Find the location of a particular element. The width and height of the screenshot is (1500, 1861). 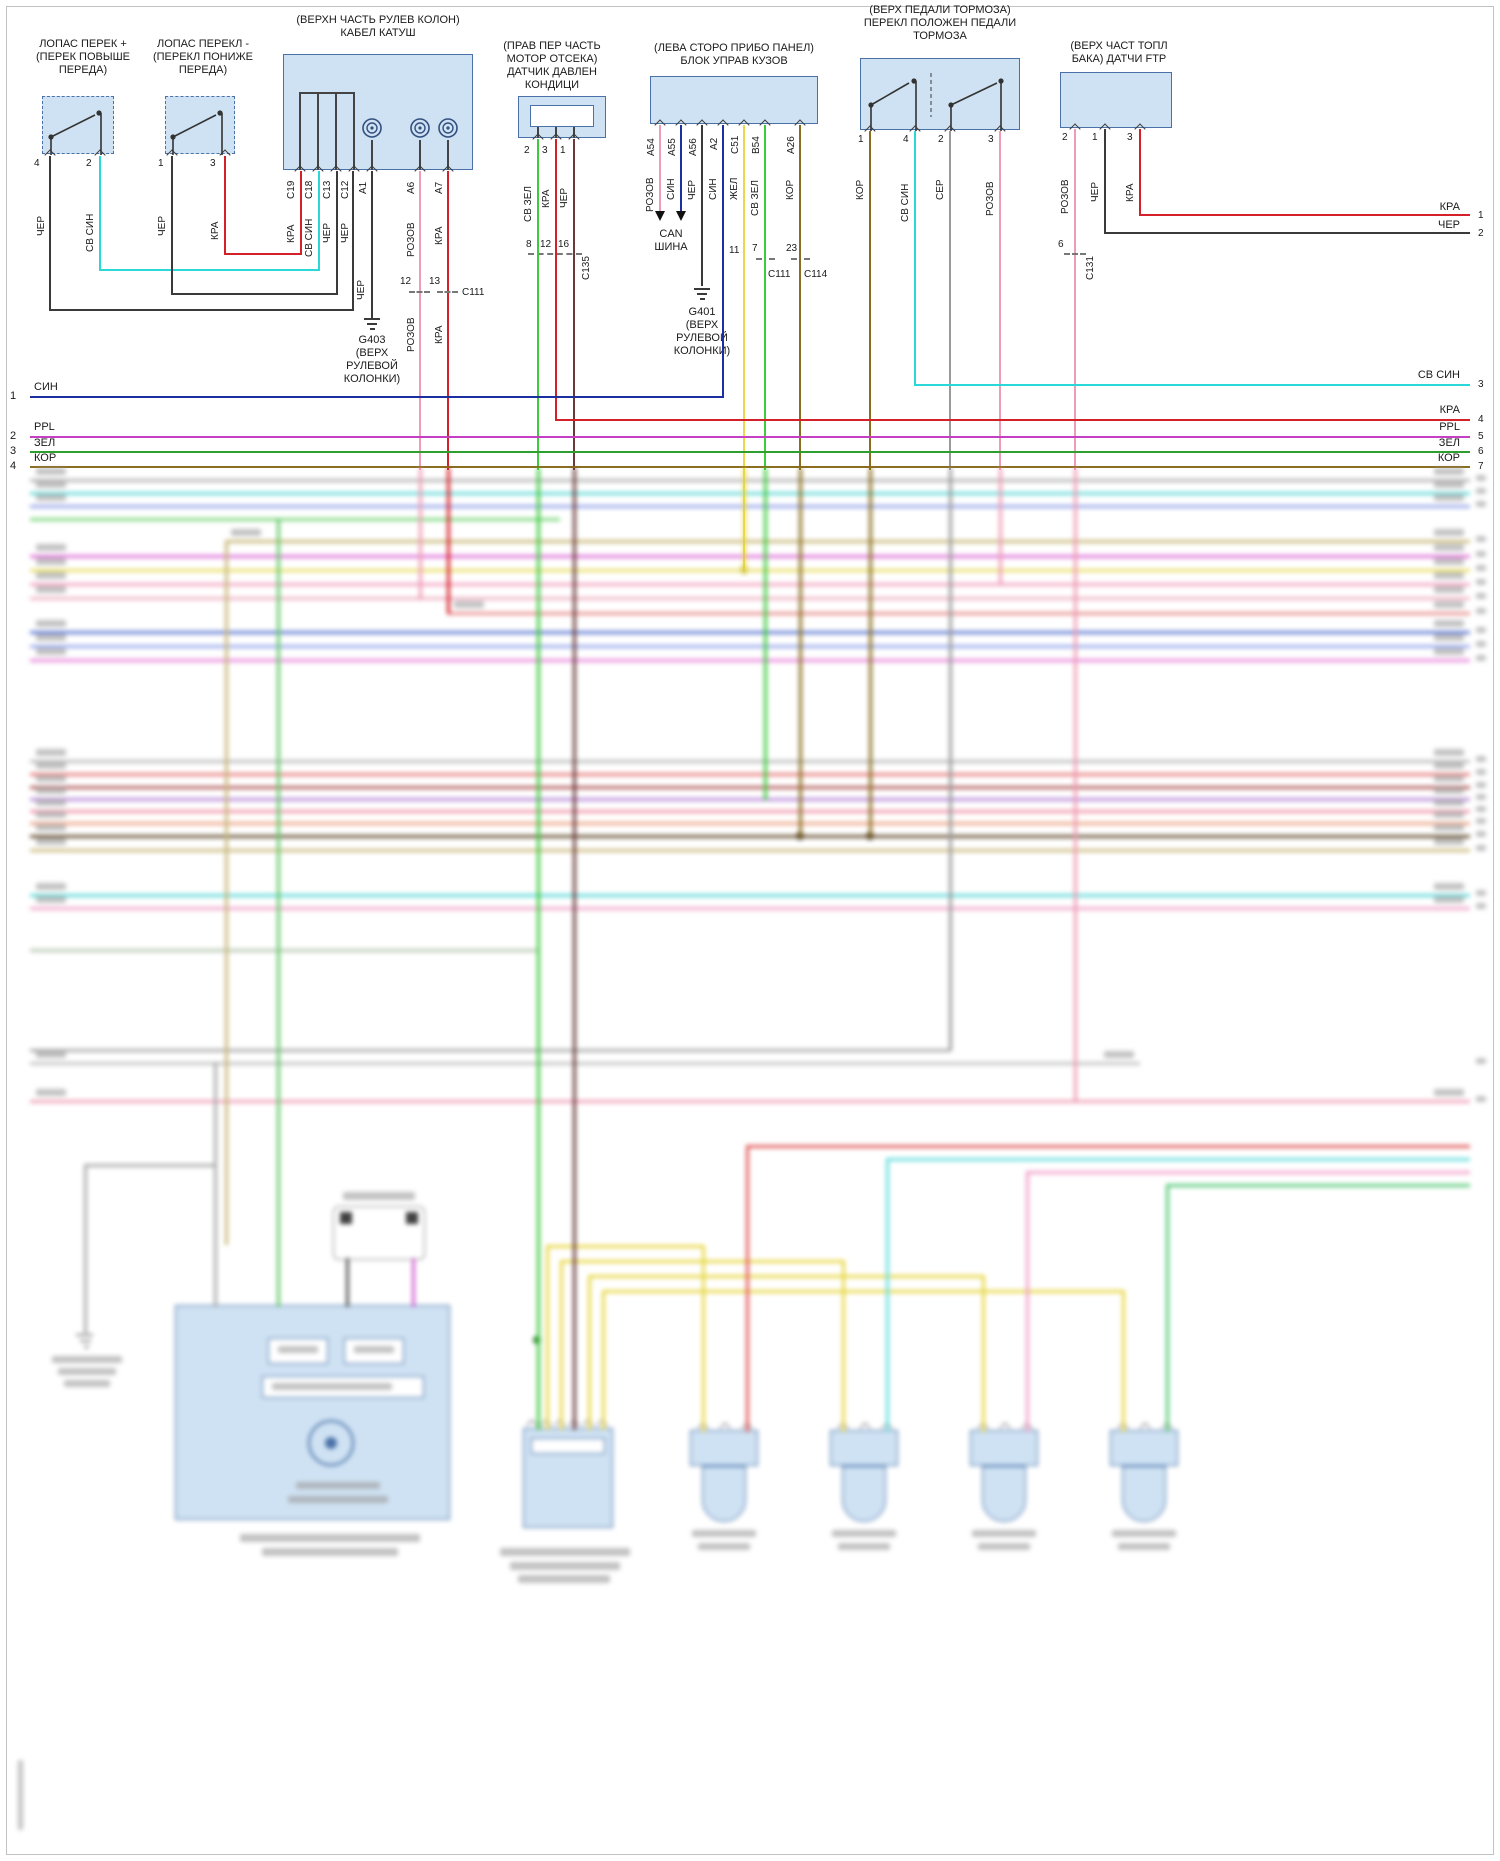

splice-pin: 13 is located at coordinates (435, 281).